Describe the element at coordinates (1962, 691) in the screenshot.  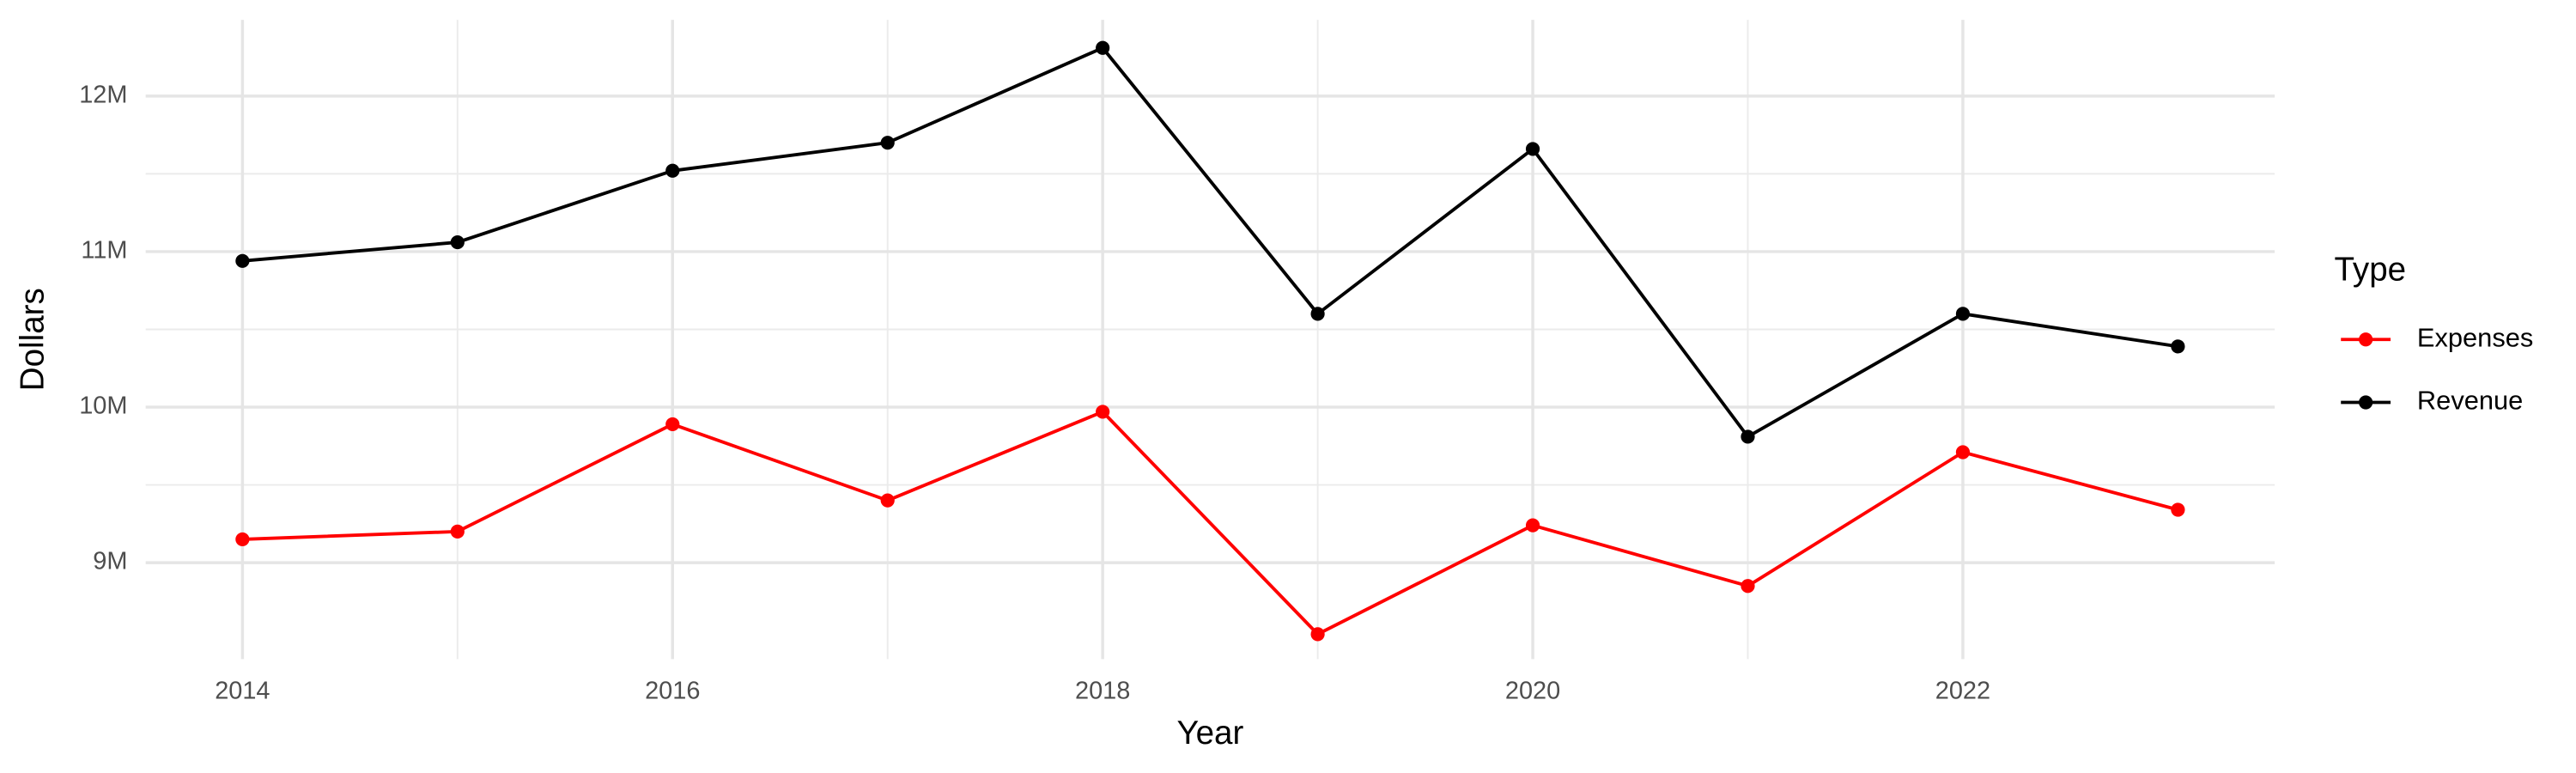
I see `x-tick-label: 2022` at that location.